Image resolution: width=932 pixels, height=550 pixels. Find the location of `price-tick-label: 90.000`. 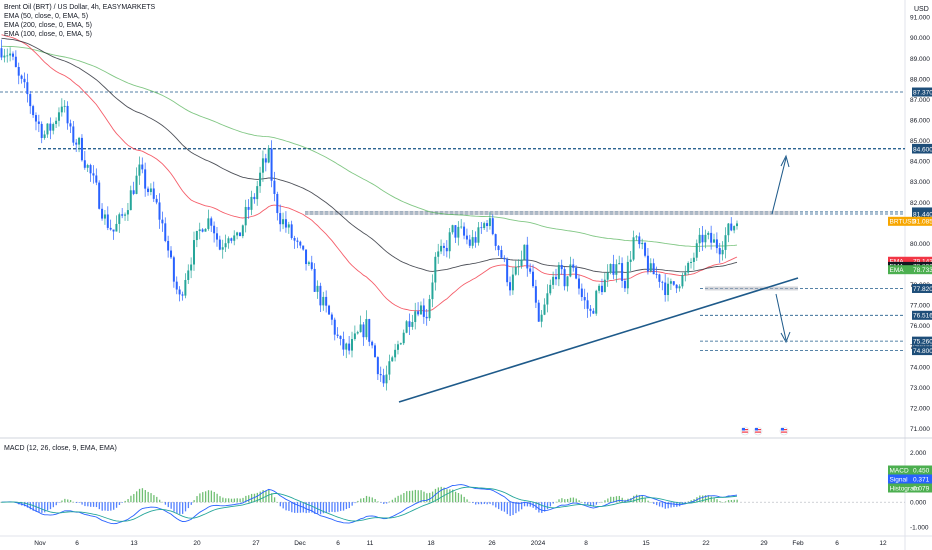

price-tick-label: 90.000 is located at coordinates (920, 38).